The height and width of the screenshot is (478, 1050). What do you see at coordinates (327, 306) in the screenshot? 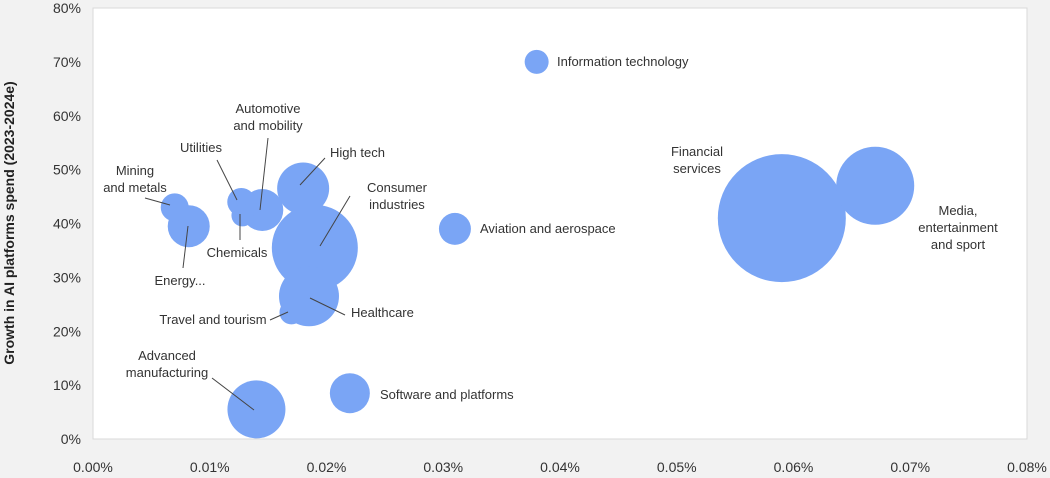
I see `leader-healthcare` at bounding box center [327, 306].